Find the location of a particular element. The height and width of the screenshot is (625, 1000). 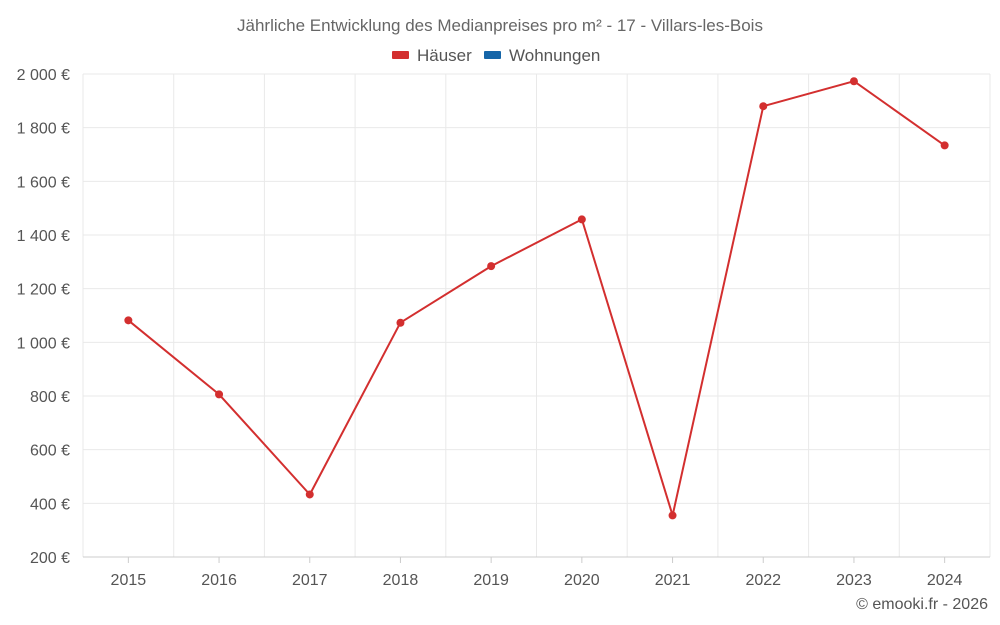

y-tick-label: 1 800 € is located at coordinates (43, 129).